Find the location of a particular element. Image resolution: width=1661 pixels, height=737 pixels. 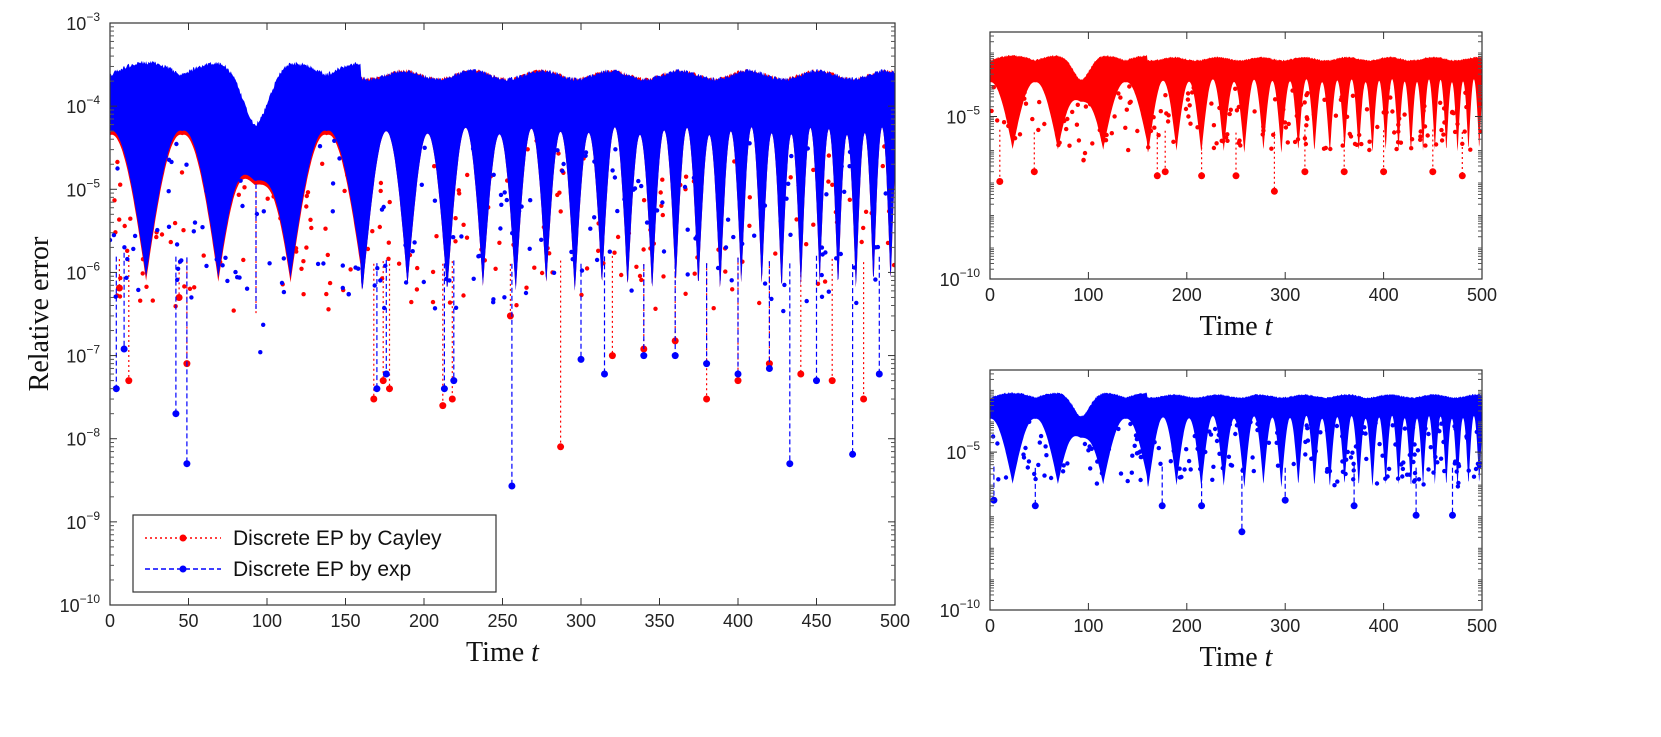

x-tick-label: 450 is located at coordinates (816, 621).